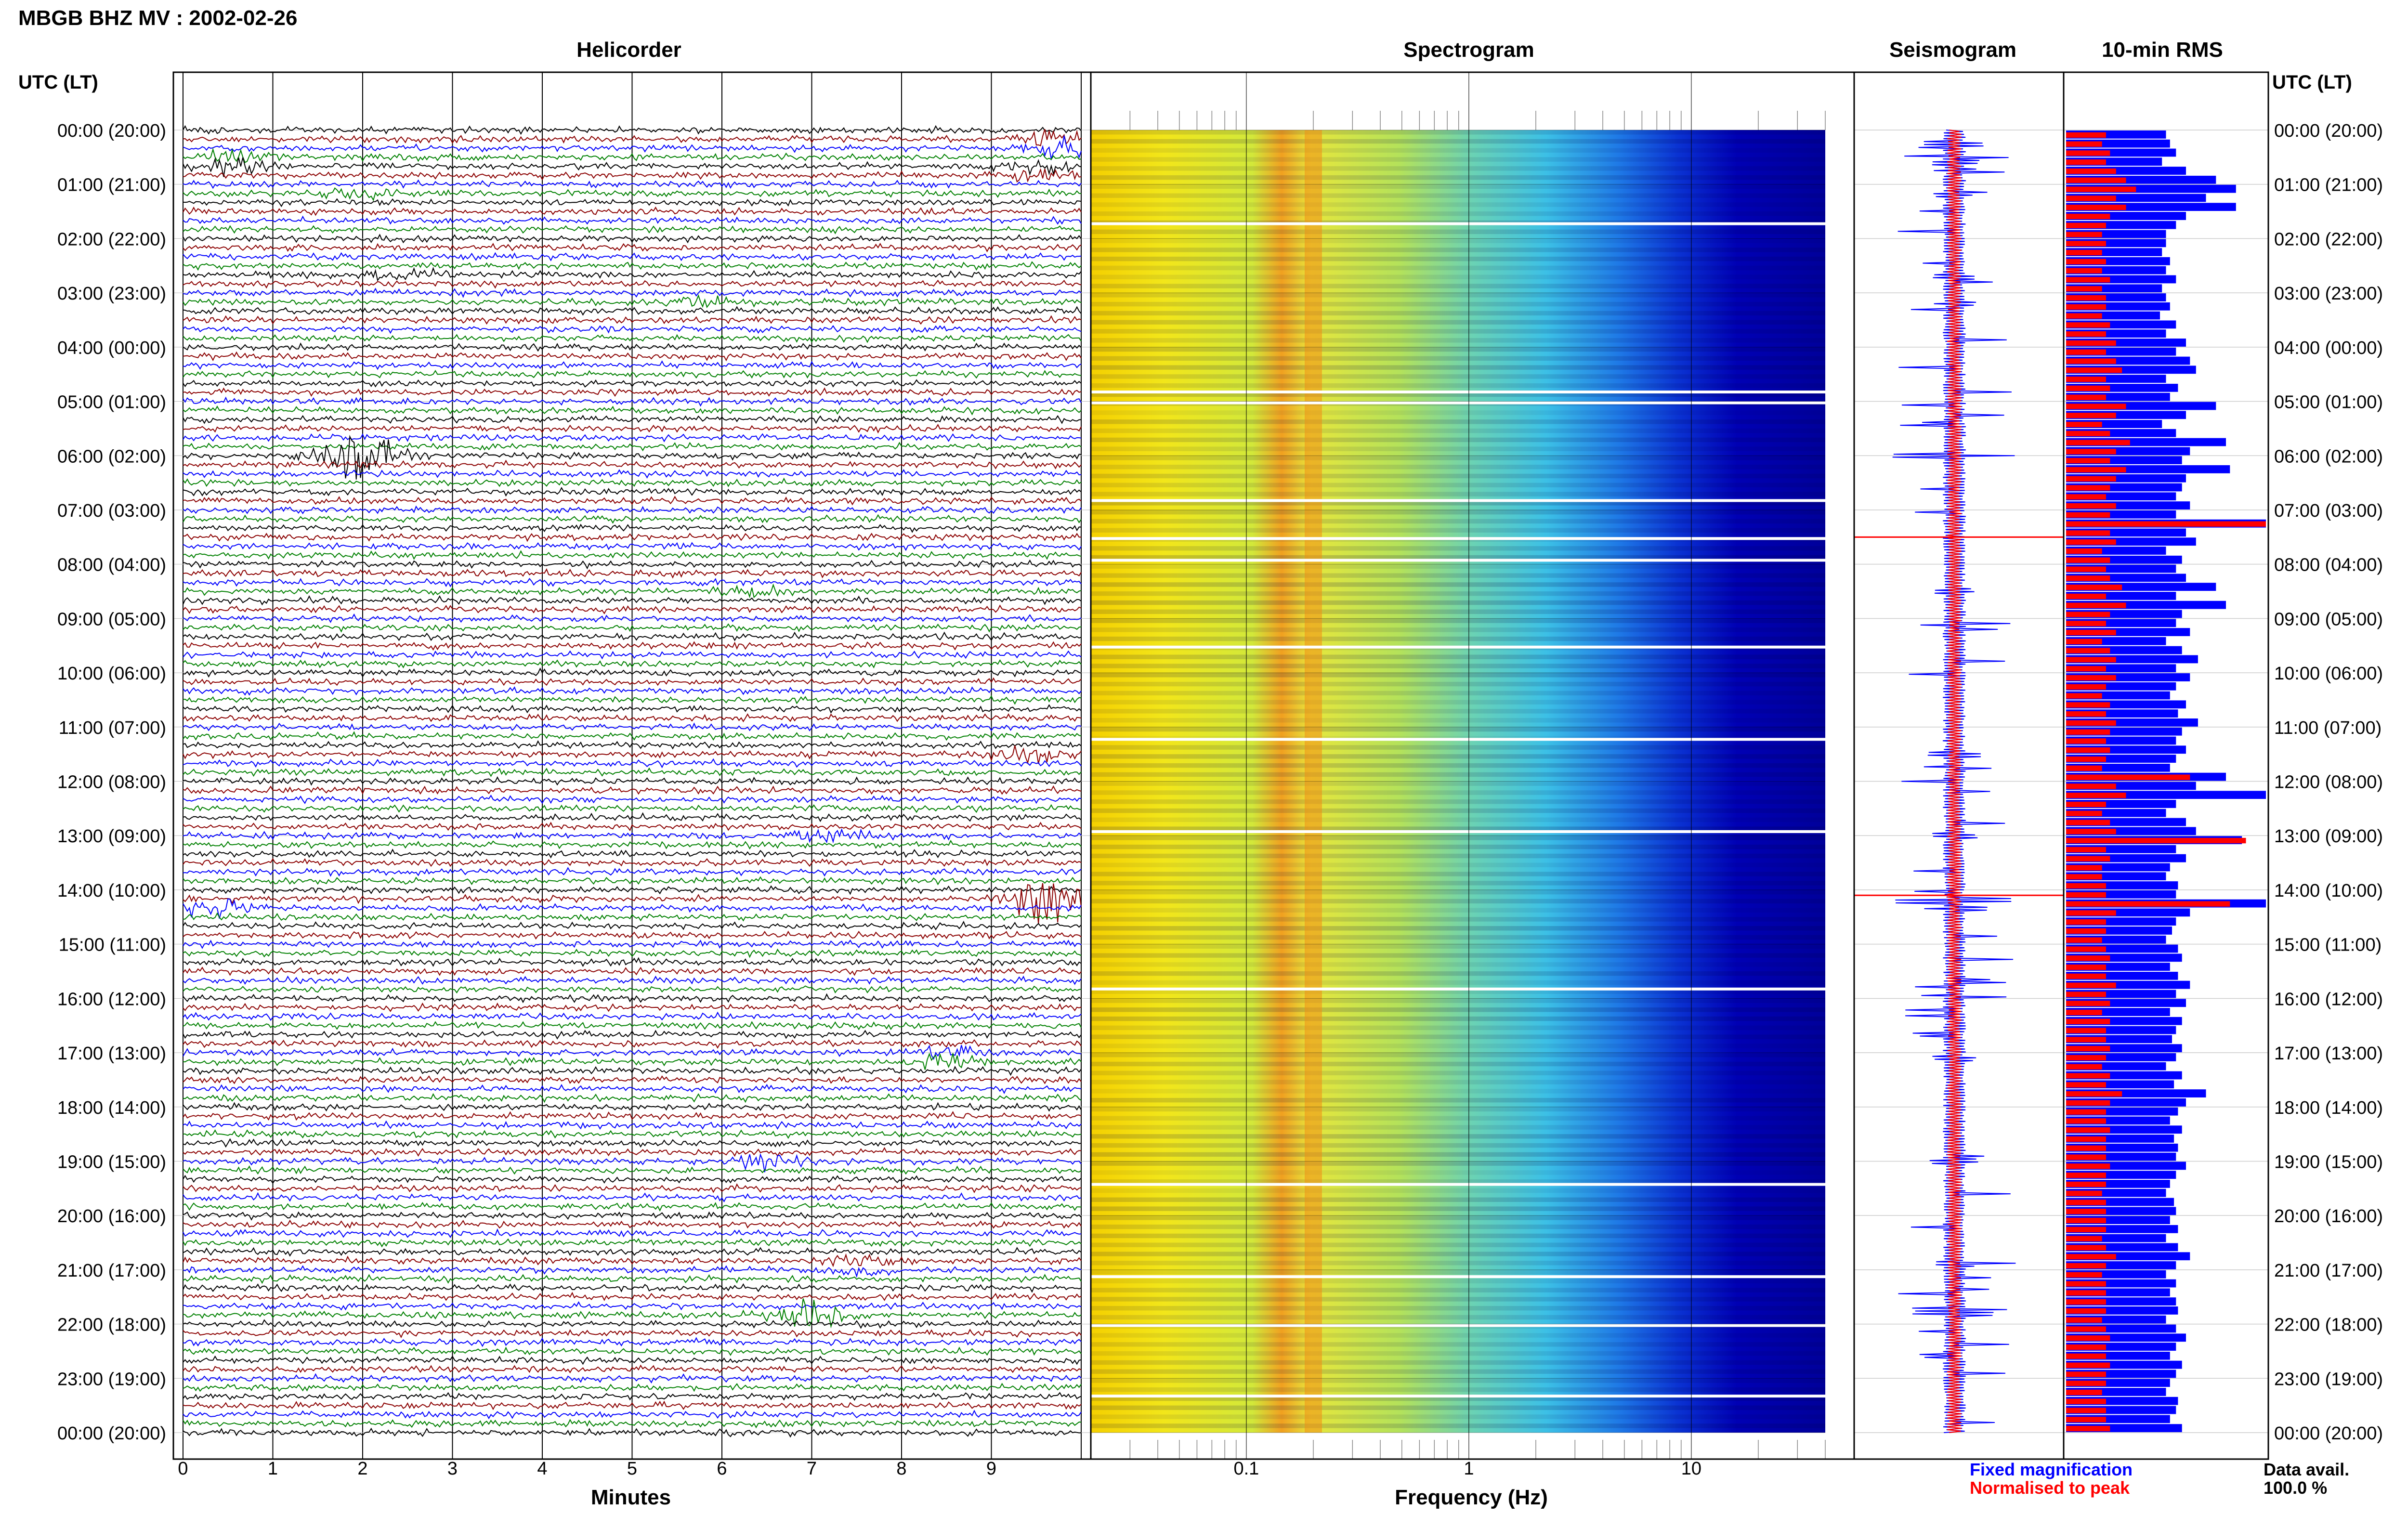  I want to click on time-tick-label: 16:00 (12:00), so click(2328, 999).